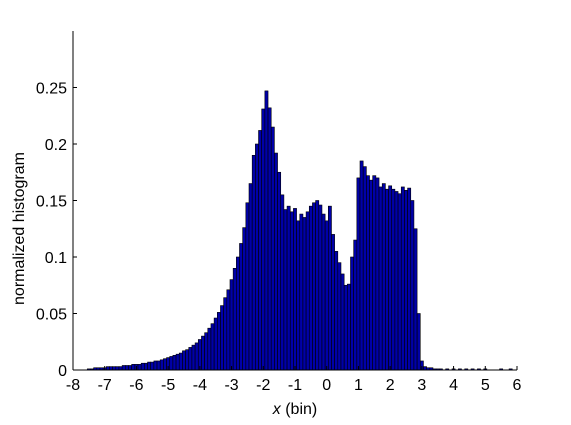 The height and width of the screenshot is (425, 571). Describe the element at coordinates (105, 385) in the screenshot. I see `x-tick-label: -7` at that location.